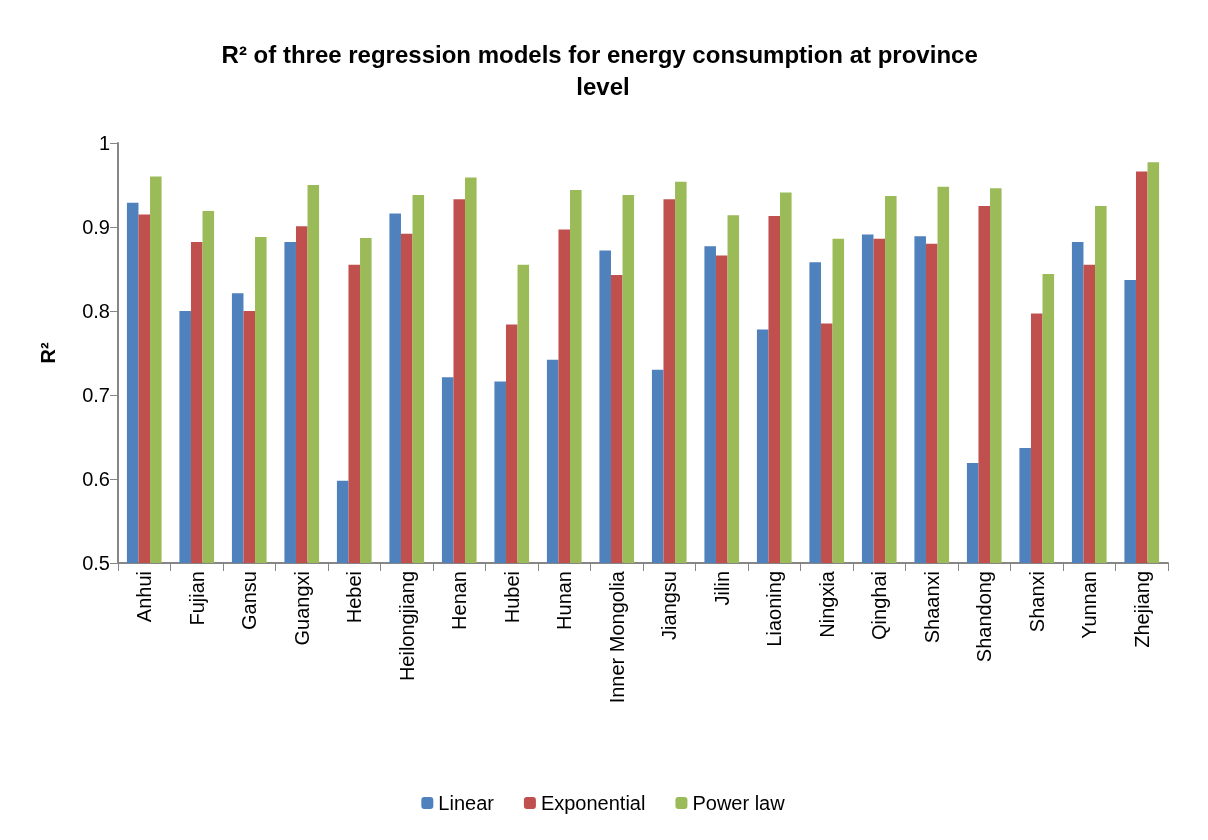 The width and height of the screenshot is (1208, 840). Describe the element at coordinates (984, 617) in the screenshot. I see `x-tick-label: Shandong` at that location.